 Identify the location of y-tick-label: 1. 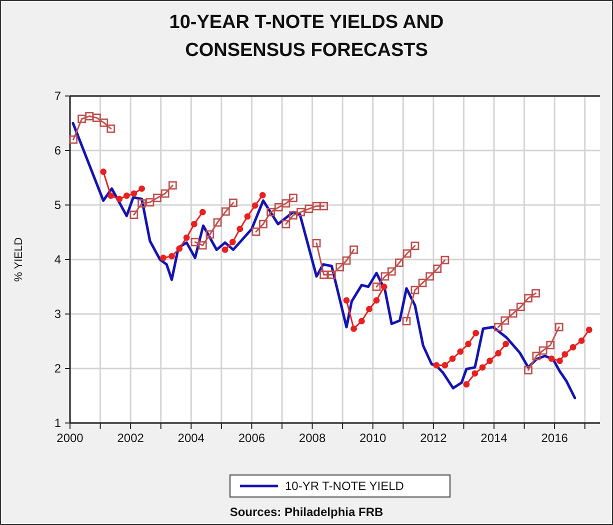
(58, 423).